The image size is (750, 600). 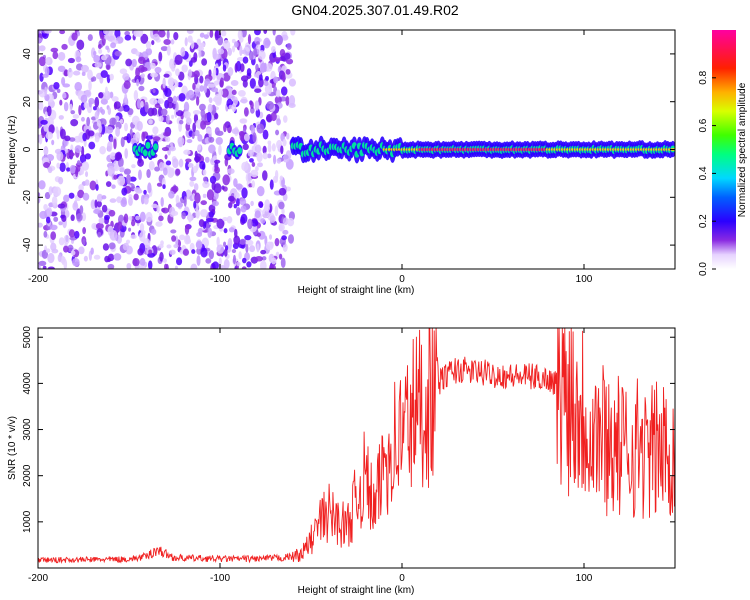 I want to click on y-tick-label: 2000, so click(x=27, y=475).